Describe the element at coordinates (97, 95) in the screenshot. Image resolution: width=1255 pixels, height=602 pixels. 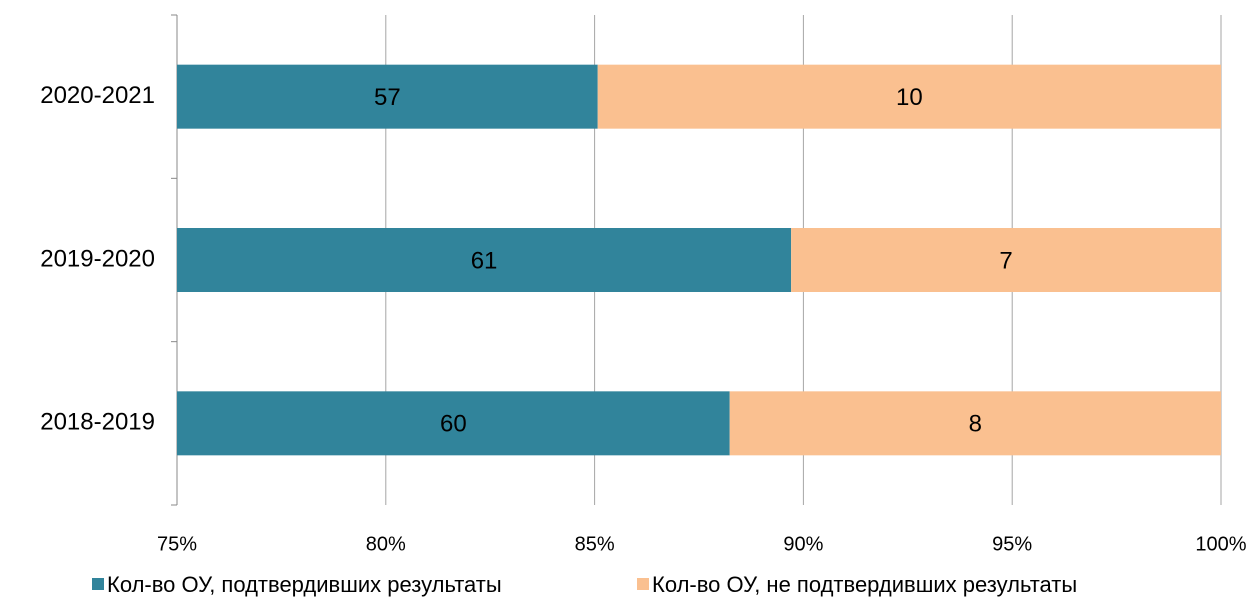
I see `y-tick-label: 2020-2021` at that location.